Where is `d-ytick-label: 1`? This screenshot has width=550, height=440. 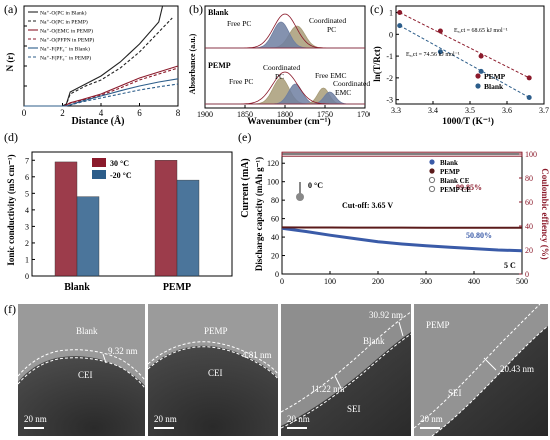 d-ytick-label: 1 is located at coordinates (27, 259).